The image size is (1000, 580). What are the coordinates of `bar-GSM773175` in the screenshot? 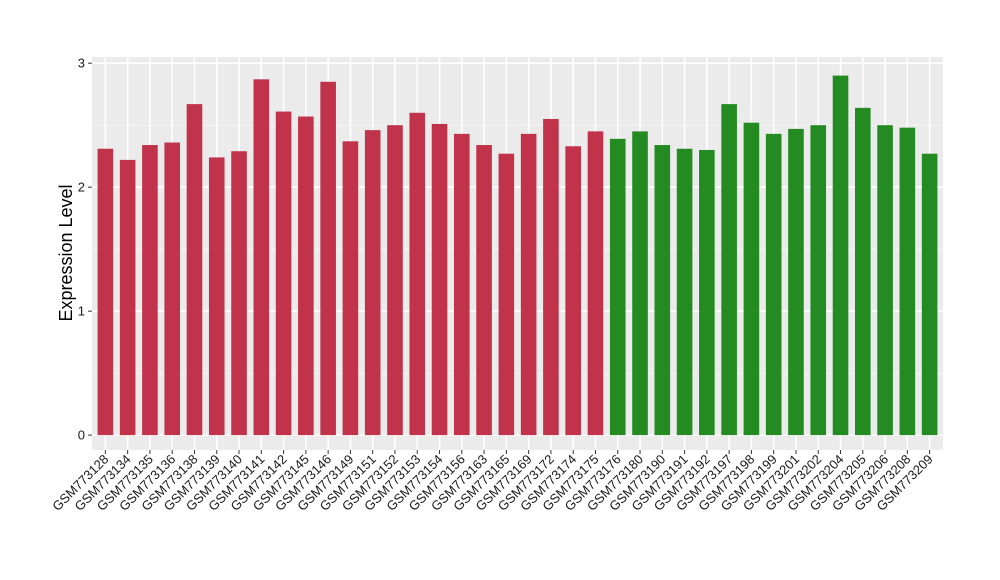 It's located at (595, 283).